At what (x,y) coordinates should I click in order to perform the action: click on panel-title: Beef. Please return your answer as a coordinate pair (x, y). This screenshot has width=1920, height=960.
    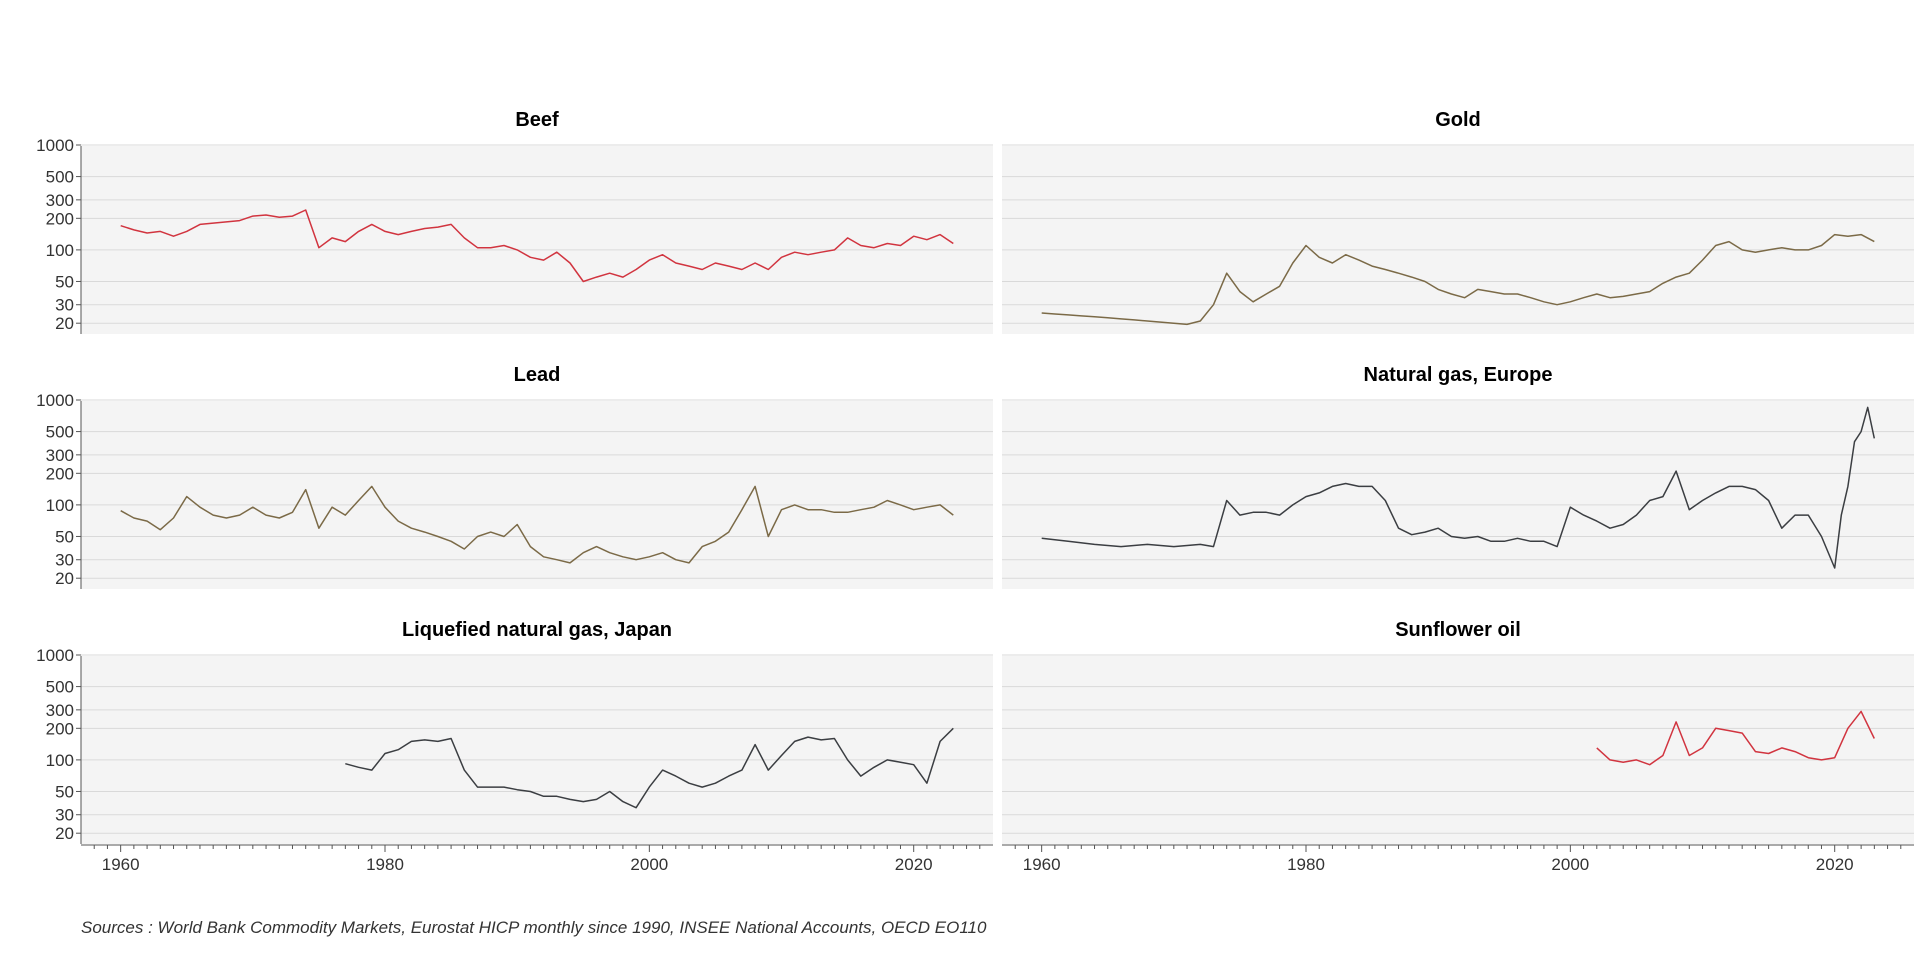
    Looking at the image, I should click on (537, 120).